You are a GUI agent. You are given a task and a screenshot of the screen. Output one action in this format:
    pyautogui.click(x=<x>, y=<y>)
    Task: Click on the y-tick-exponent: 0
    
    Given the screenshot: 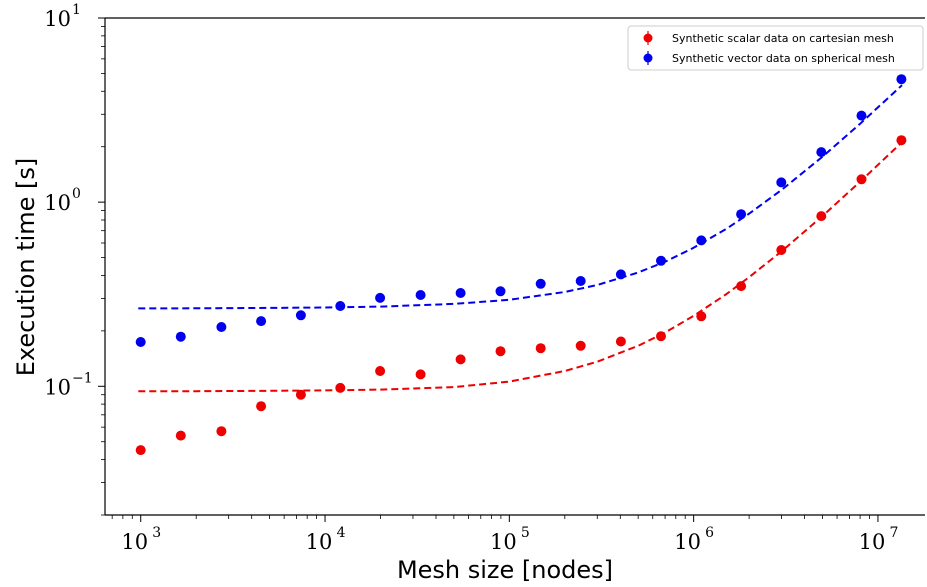 What is the action you would take?
    pyautogui.click(x=76, y=194)
    